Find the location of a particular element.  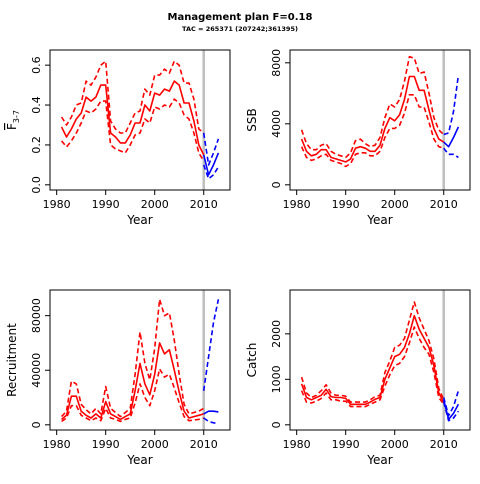

y-axis-label: F3-7 is located at coordinates (13, 120).